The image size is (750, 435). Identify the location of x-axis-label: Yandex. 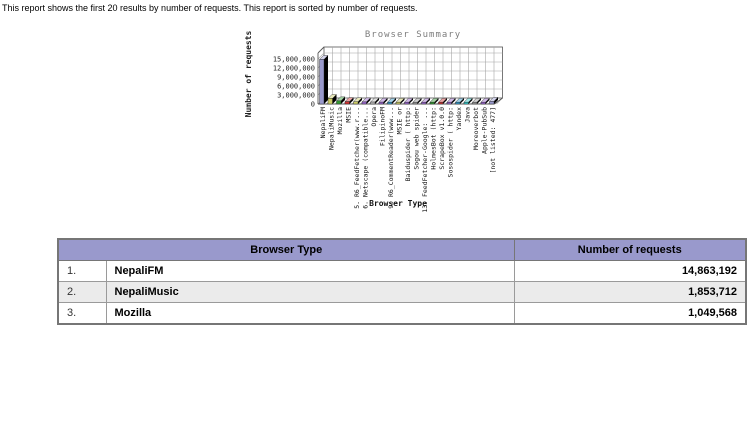
(459, 119).